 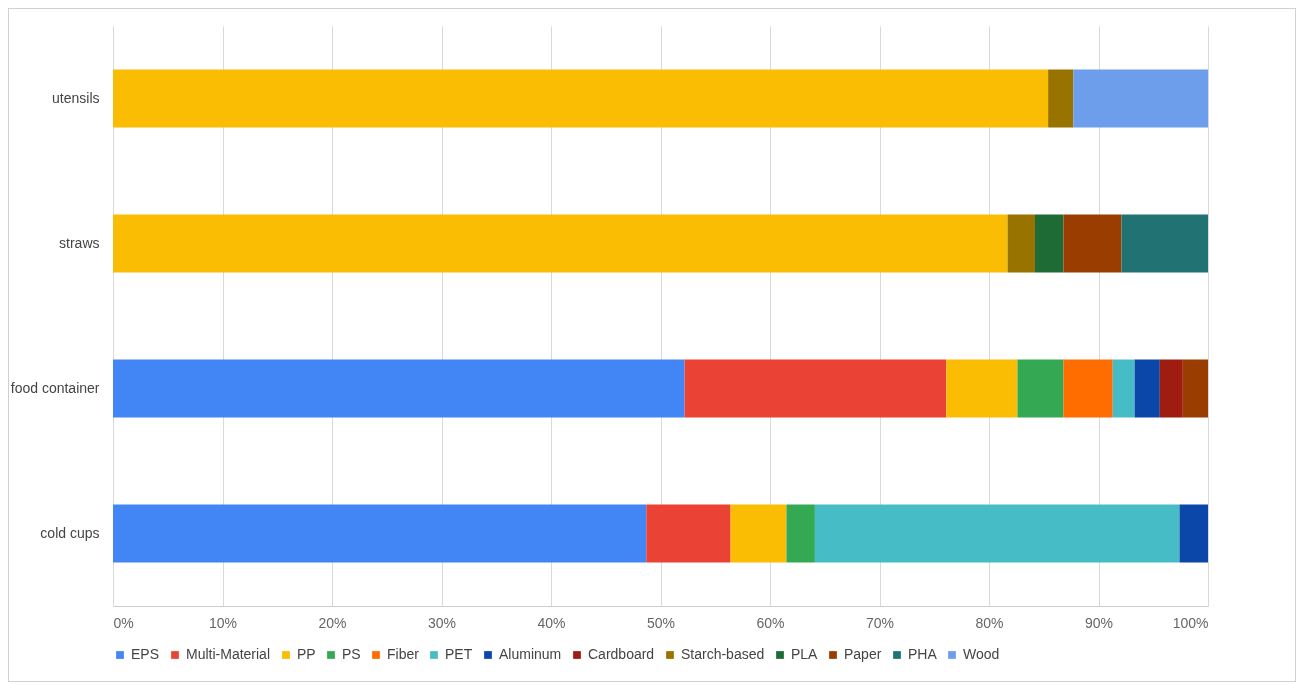 I want to click on legend-label: Starch-based, so click(x=723, y=654).